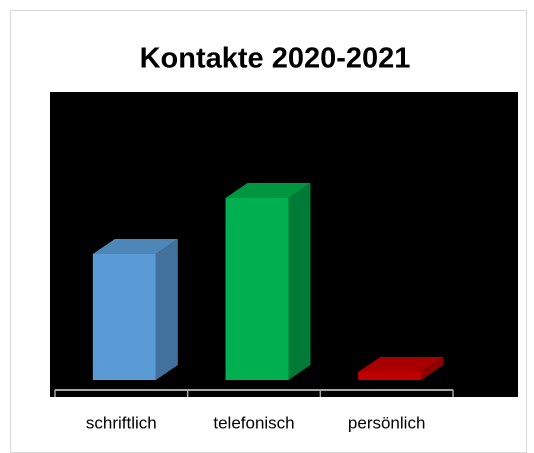  What do you see at coordinates (253, 422) in the screenshot?
I see `x-tick-label: telefonisch` at bounding box center [253, 422].